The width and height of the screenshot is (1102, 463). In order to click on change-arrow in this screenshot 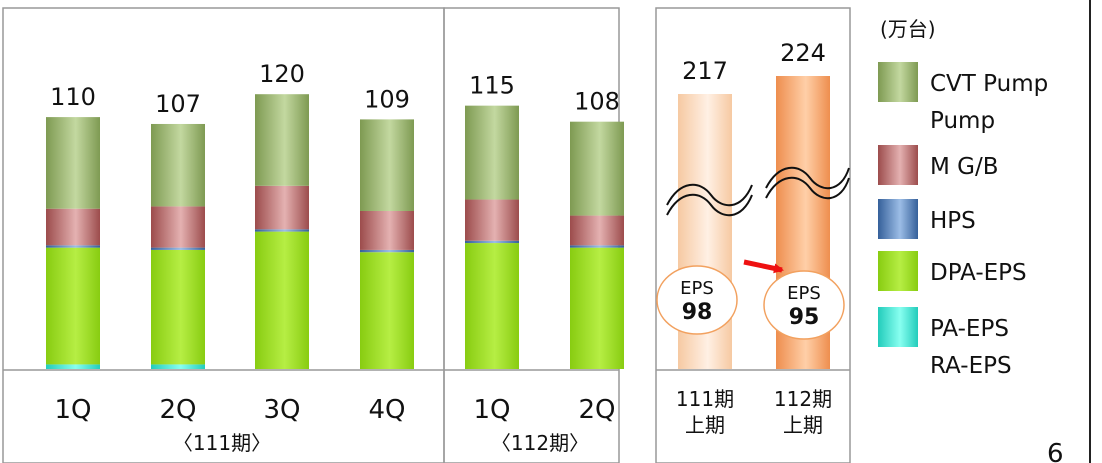, I will do `click(763, 266)`.